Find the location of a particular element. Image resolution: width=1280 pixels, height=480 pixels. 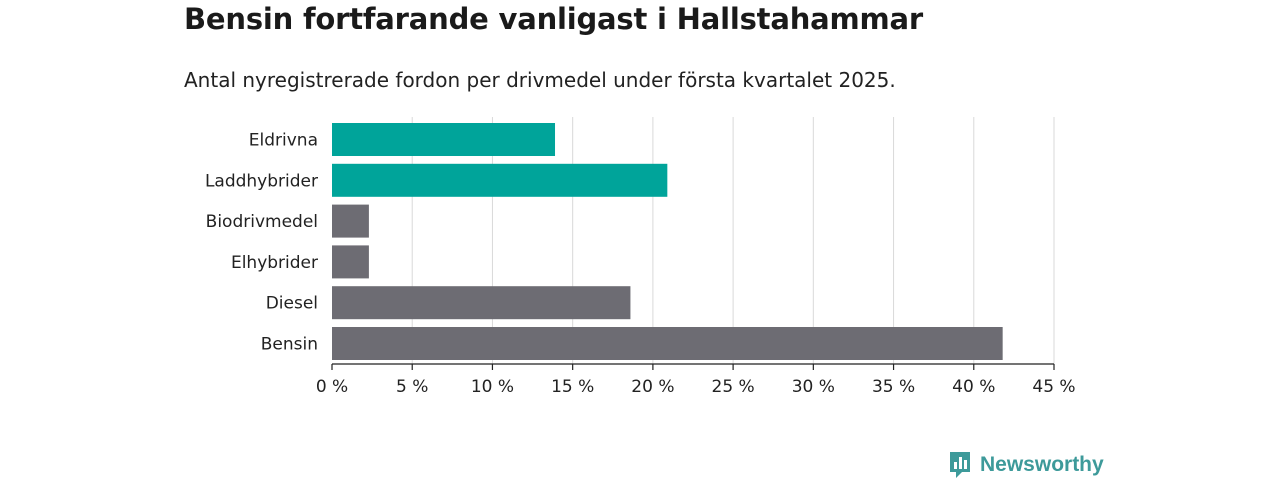

x-tick-label: 5 % is located at coordinates (412, 387).